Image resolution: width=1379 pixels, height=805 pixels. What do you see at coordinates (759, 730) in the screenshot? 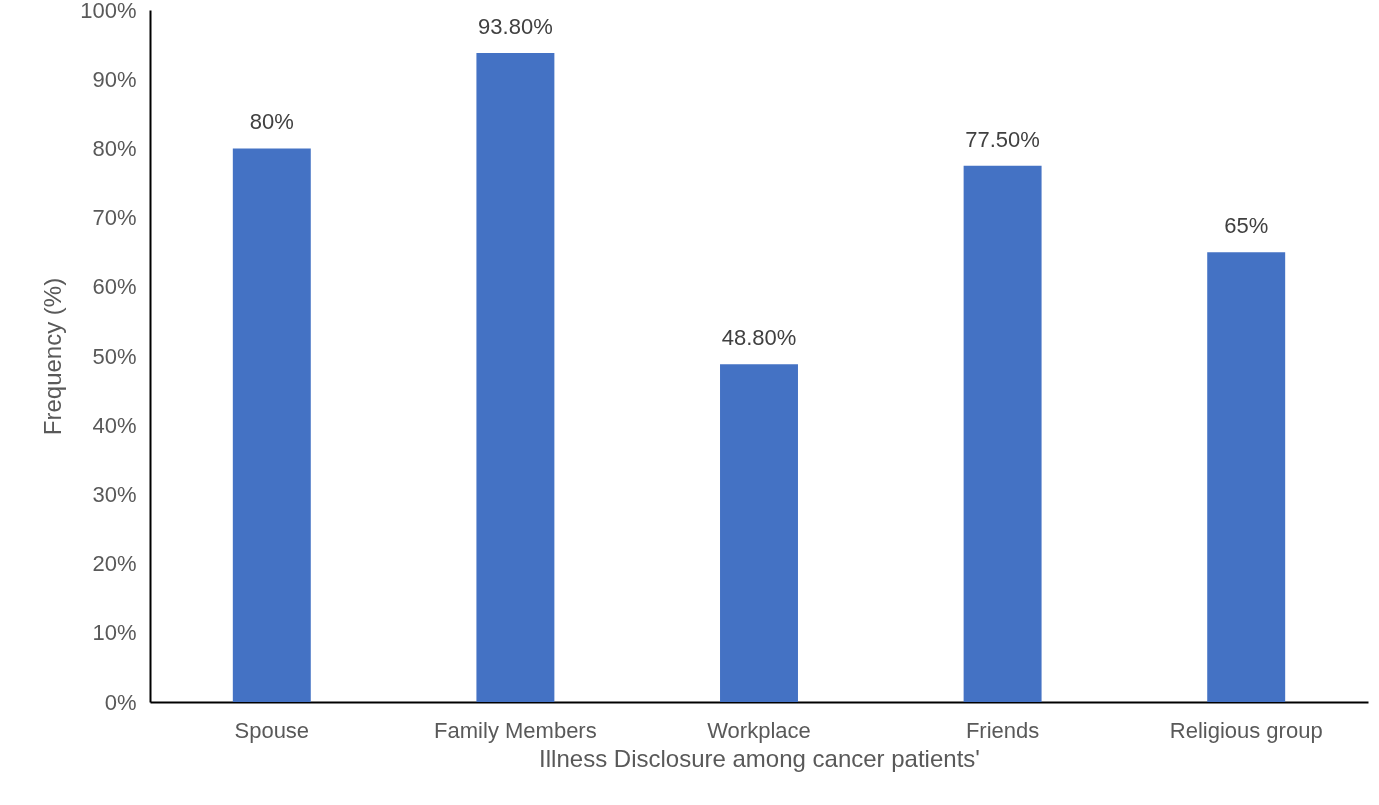
I see `x-tick-label: Workplace` at bounding box center [759, 730].